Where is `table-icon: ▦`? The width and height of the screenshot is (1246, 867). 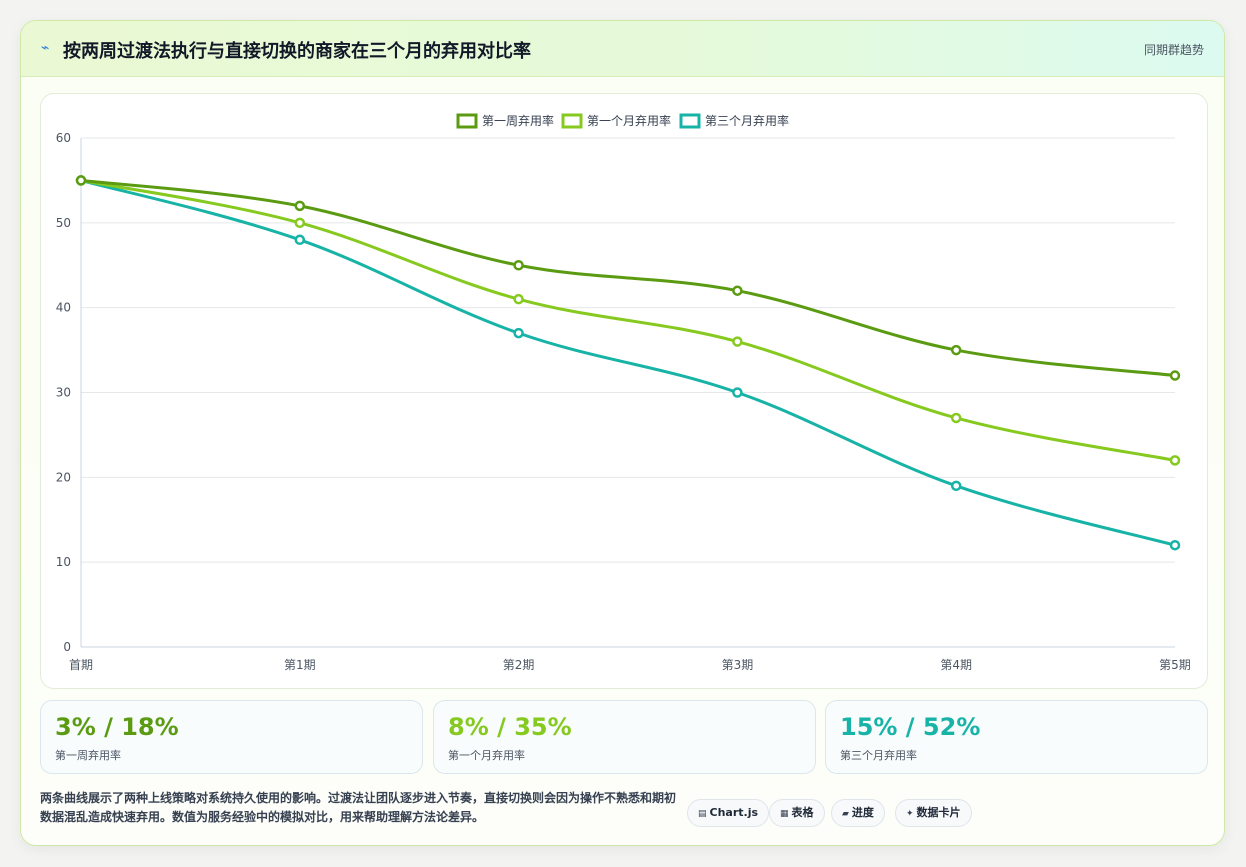 table-icon: ▦ is located at coordinates (784, 814).